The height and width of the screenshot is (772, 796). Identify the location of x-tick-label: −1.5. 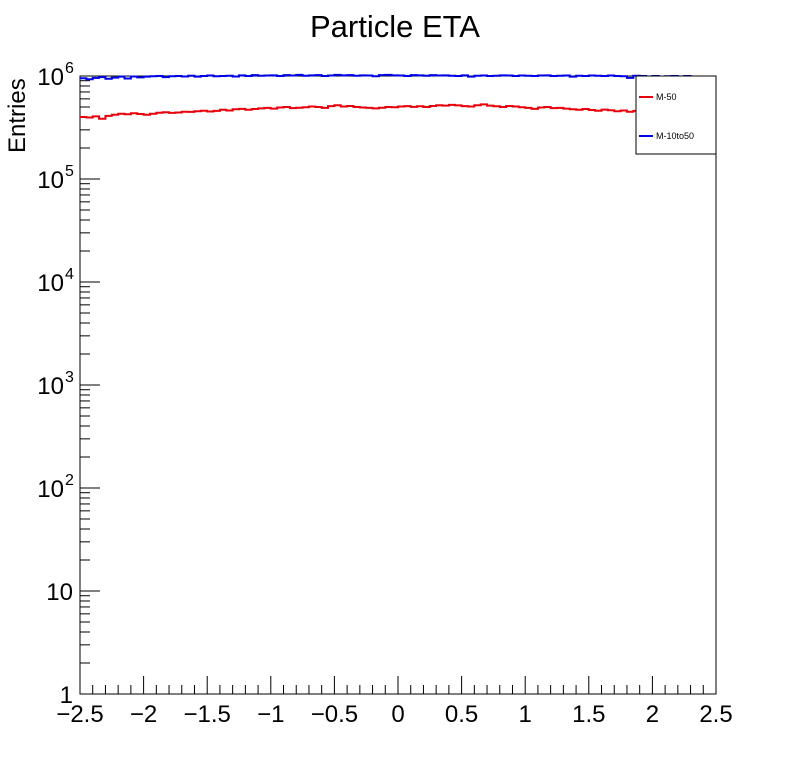
(207, 714).